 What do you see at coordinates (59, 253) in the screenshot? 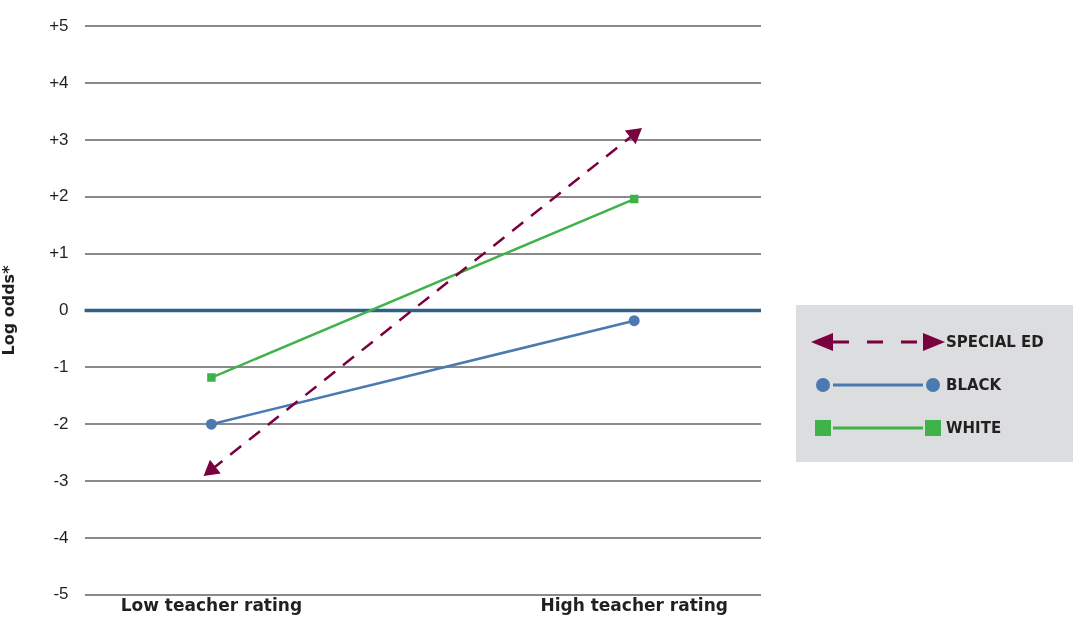
I see `y-tick-label: +1` at bounding box center [59, 253].